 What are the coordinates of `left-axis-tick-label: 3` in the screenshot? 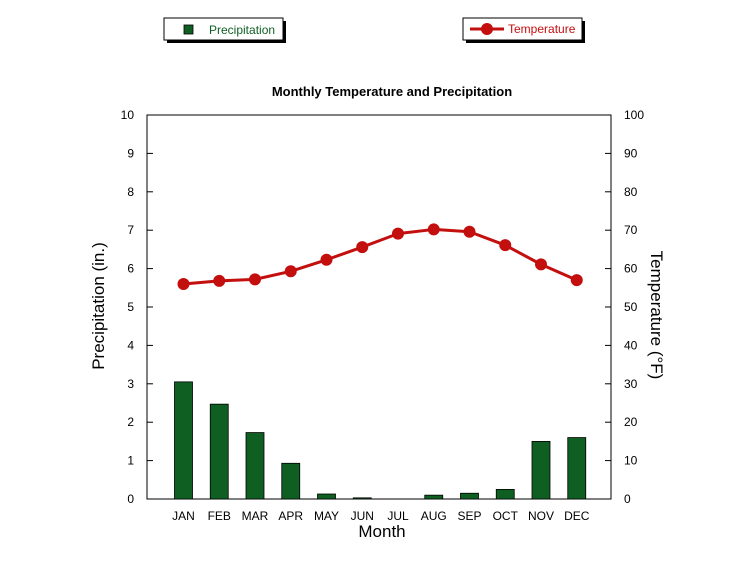 It's located at (130, 384).